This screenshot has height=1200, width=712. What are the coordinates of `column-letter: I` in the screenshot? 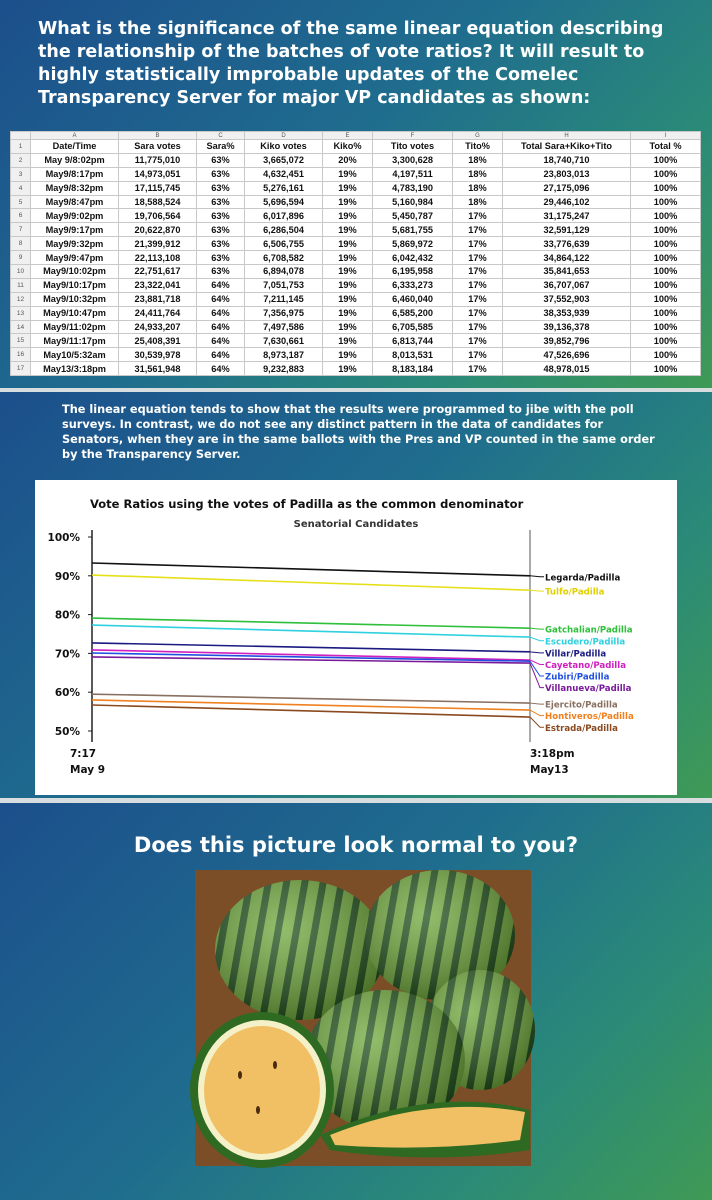 It's located at (665, 135).